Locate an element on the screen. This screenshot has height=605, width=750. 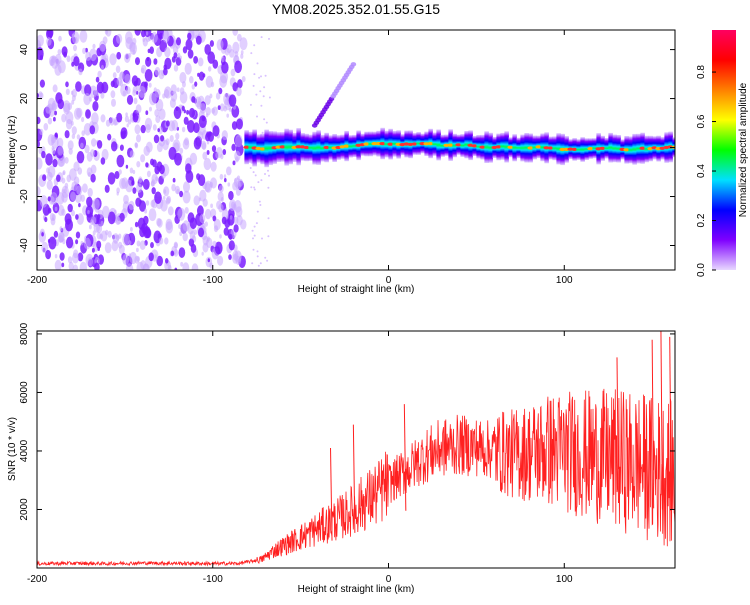
heatmap-y-tick-label: 20 is located at coordinates (24, 99).